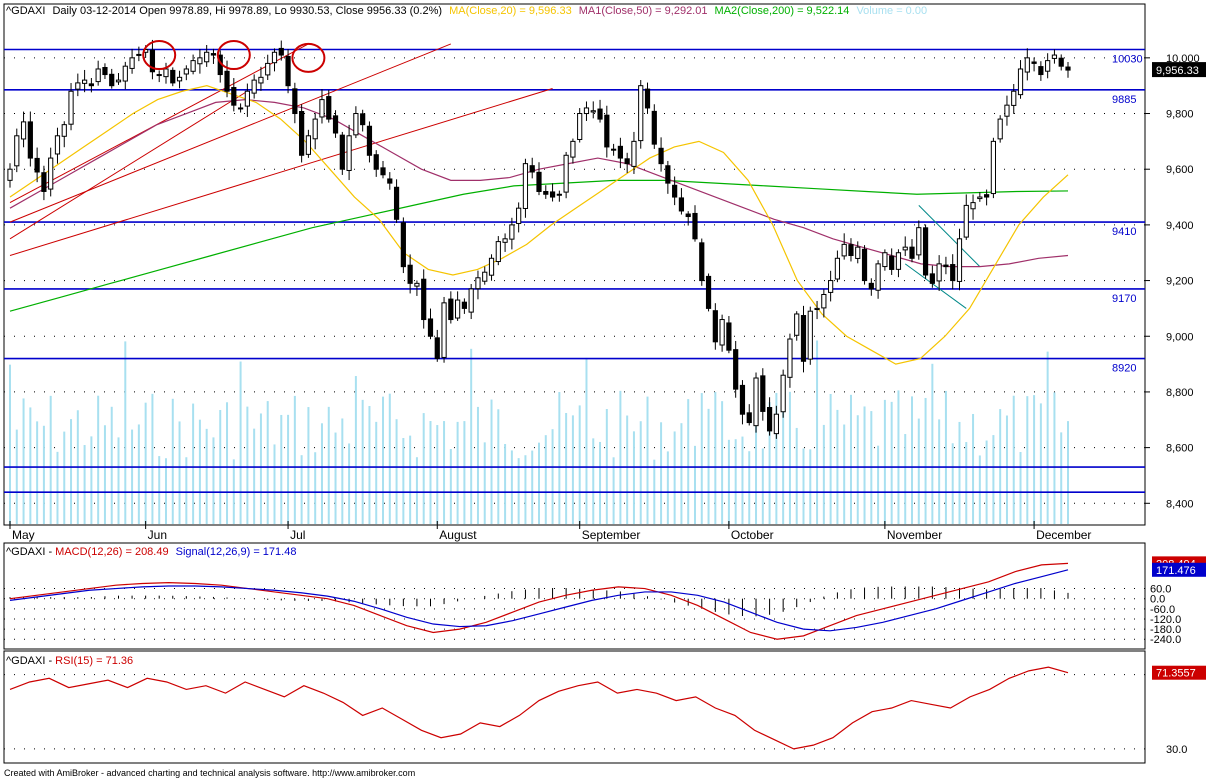 The height and width of the screenshot is (784, 1208). What do you see at coordinates (1183, 59) in the screenshot?
I see `price-axis-label: 10,000` at bounding box center [1183, 59].